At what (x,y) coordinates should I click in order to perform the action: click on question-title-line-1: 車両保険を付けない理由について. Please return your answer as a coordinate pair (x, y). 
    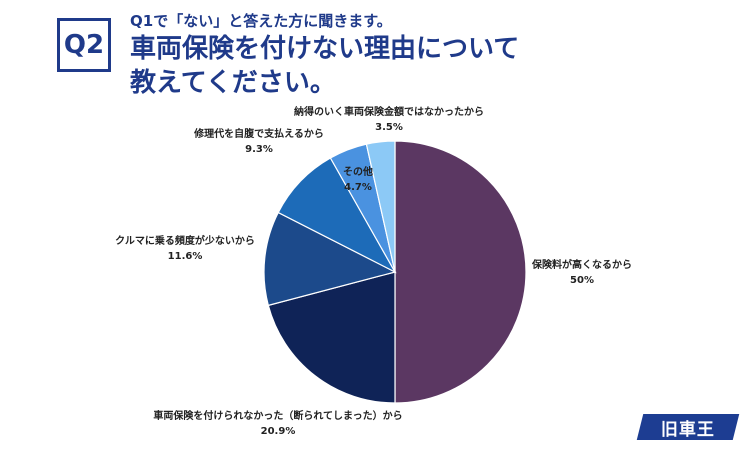
    Looking at the image, I should click on (325, 49).